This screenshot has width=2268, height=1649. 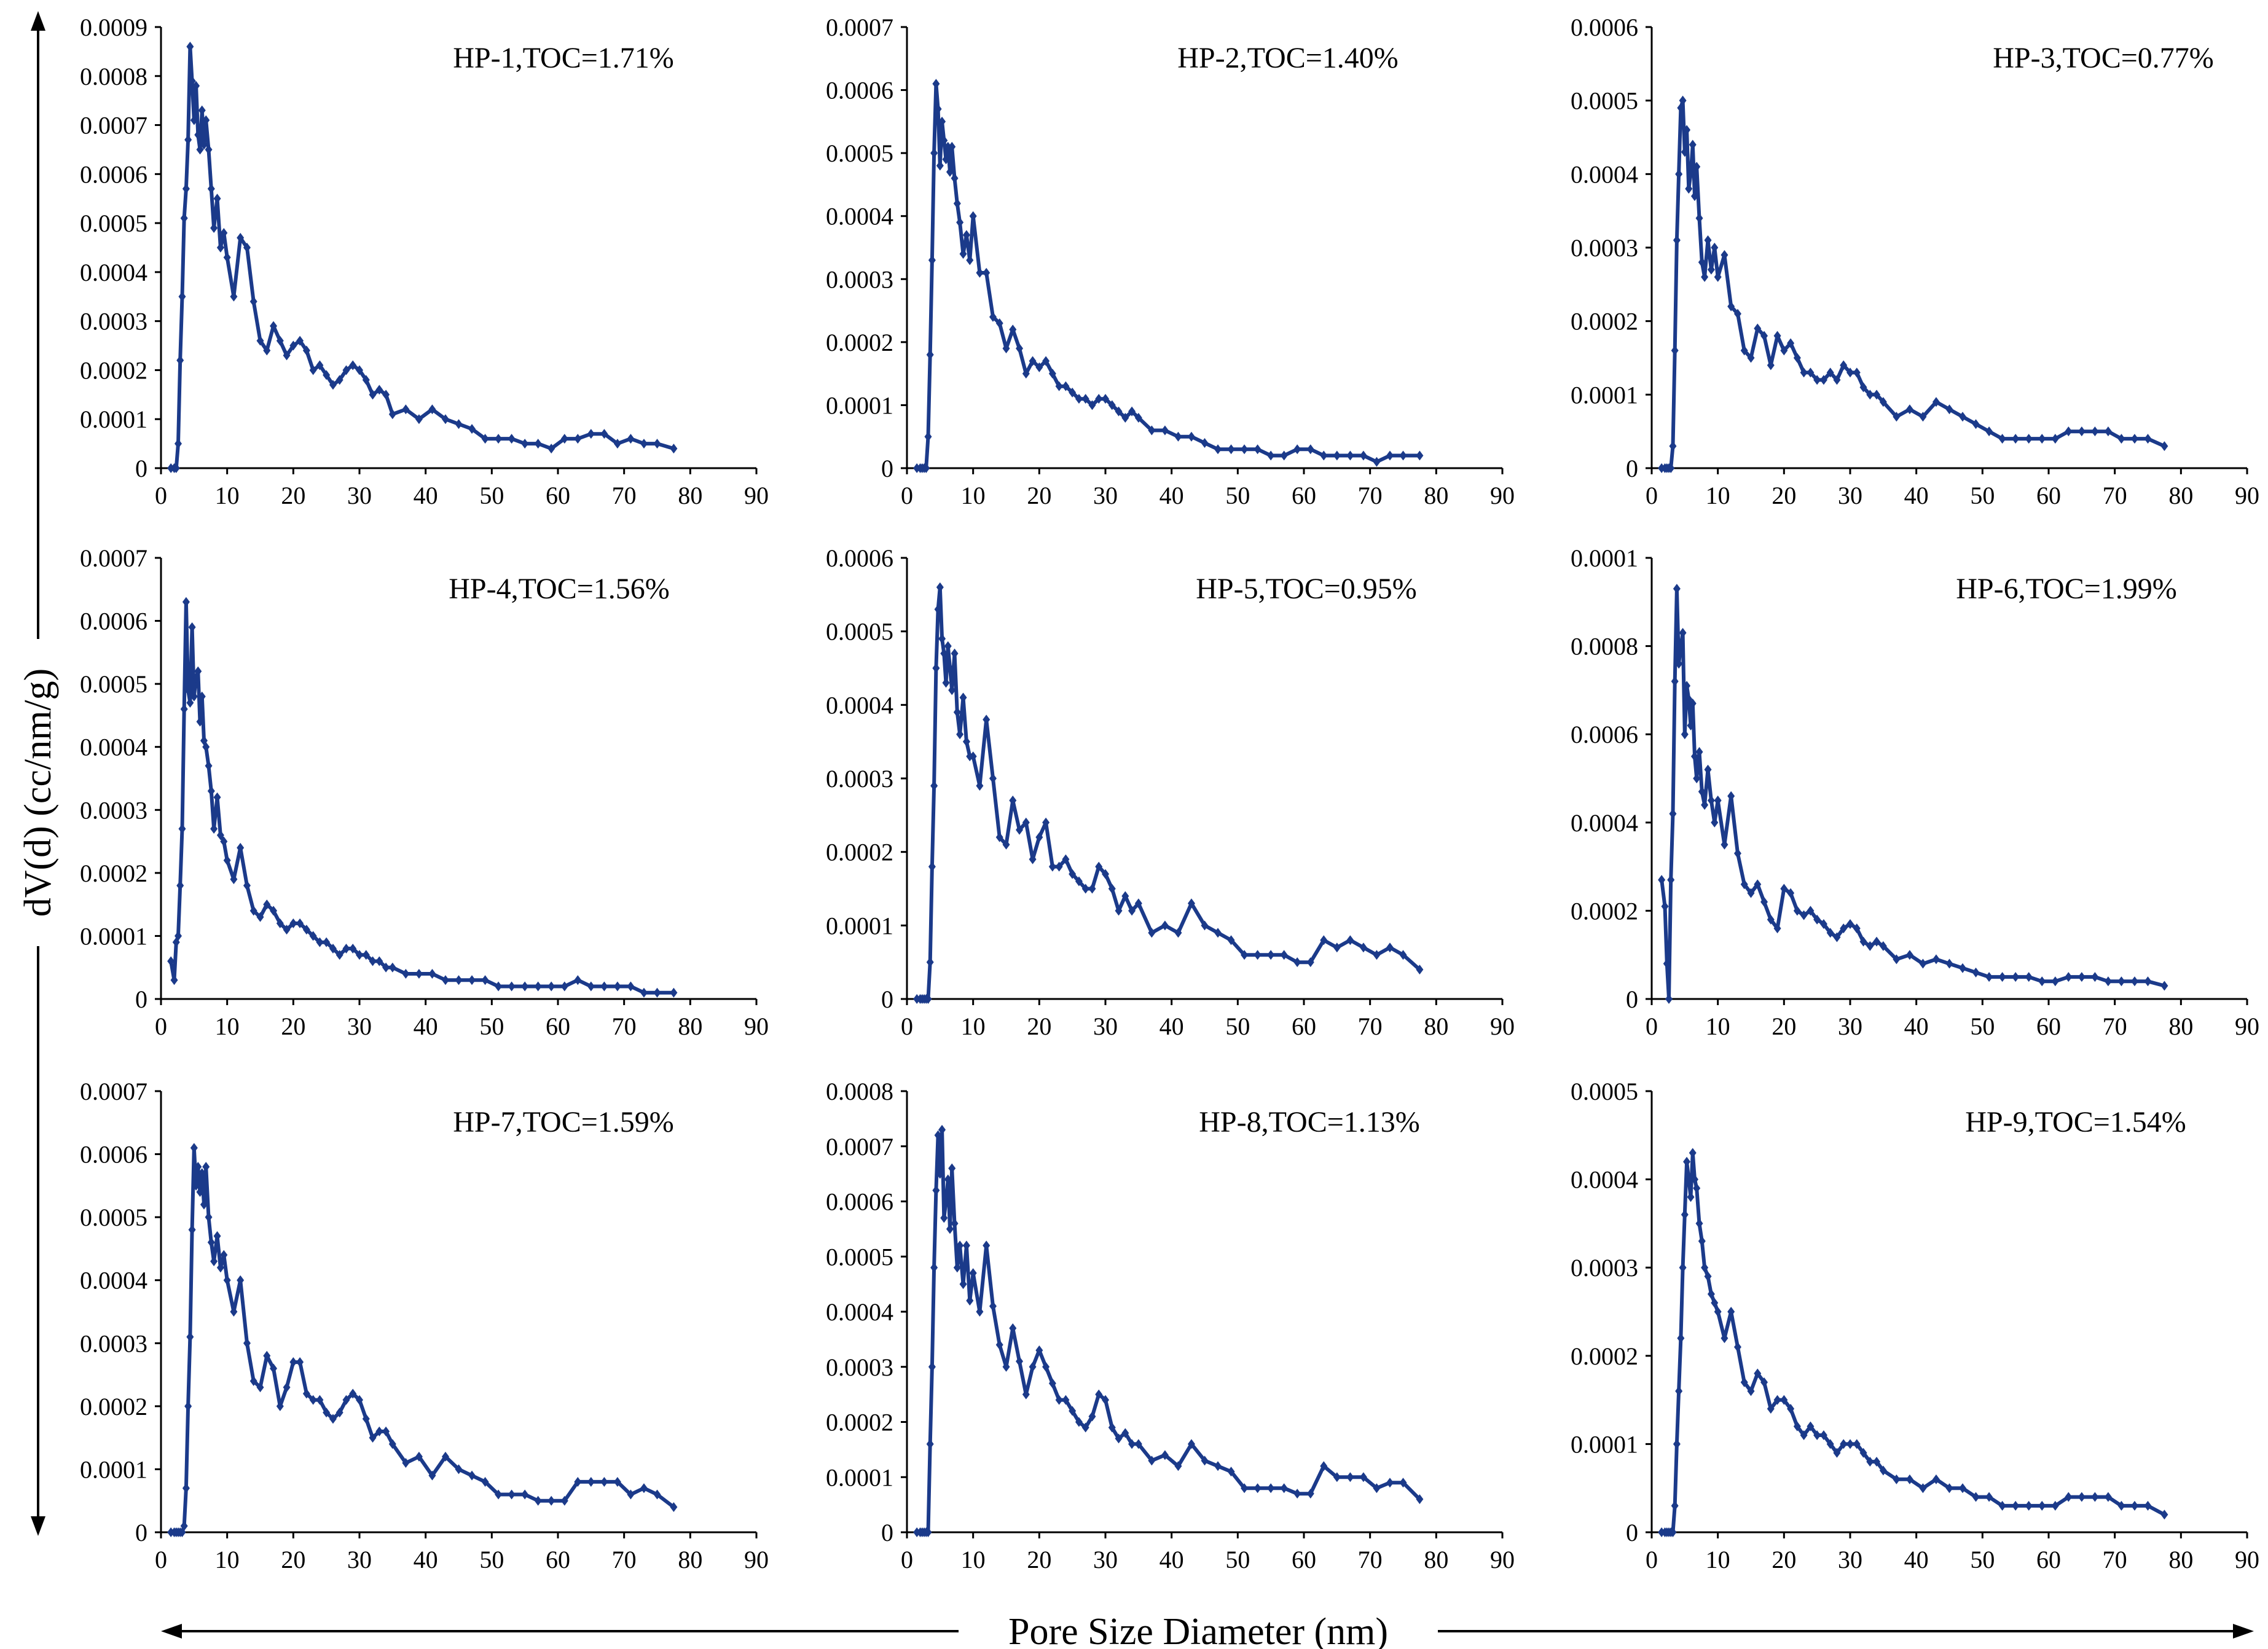 What do you see at coordinates (1502, 1560) in the screenshot?
I see `x-tick-label: 90` at bounding box center [1502, 1560].